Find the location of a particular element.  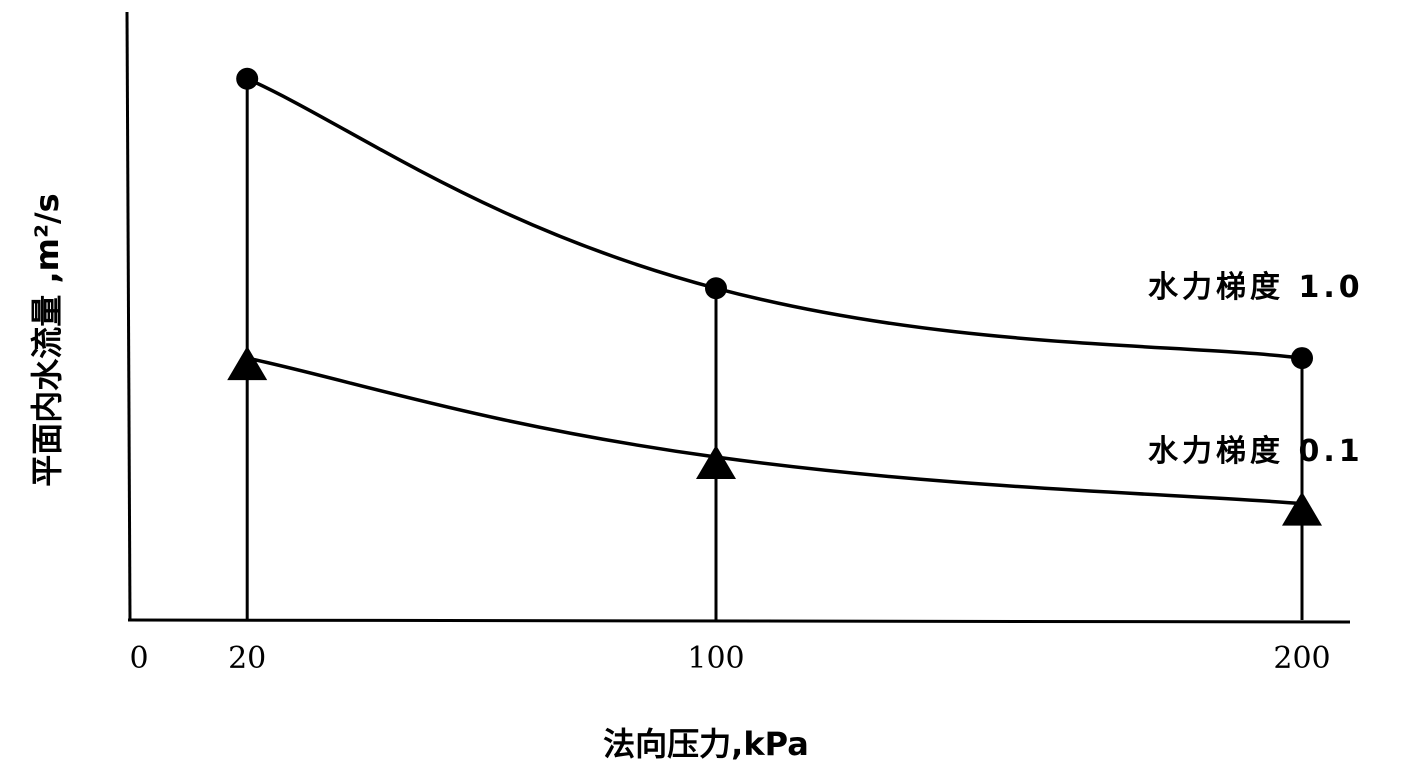

x-axis-title: 法向压力,kPa is located at coordinates (706, 744).